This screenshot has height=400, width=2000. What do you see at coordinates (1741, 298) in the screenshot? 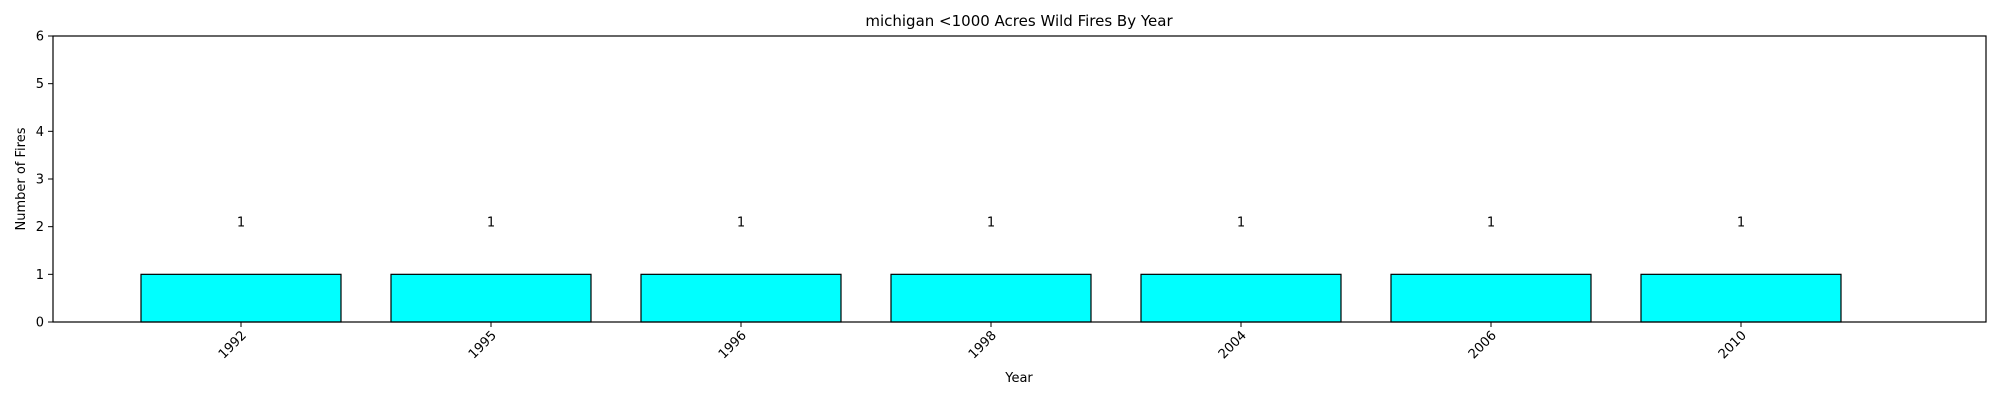
I see `bar-2010` at bounding box center [1741, 298].